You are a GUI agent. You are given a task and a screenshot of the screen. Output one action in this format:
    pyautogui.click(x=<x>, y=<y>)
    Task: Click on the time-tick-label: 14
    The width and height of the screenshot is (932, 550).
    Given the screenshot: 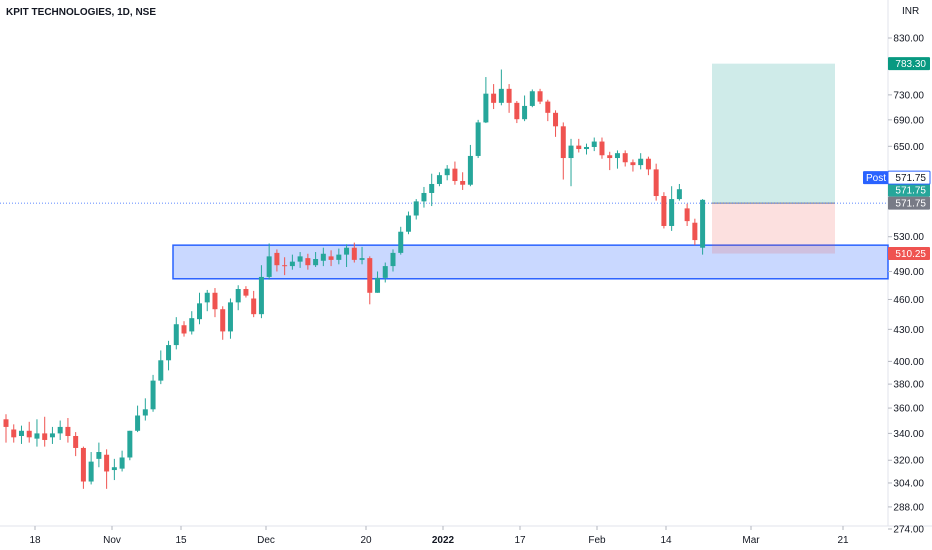 What is the action you would take?
    pyautogui.click(x=666, y=540)
    